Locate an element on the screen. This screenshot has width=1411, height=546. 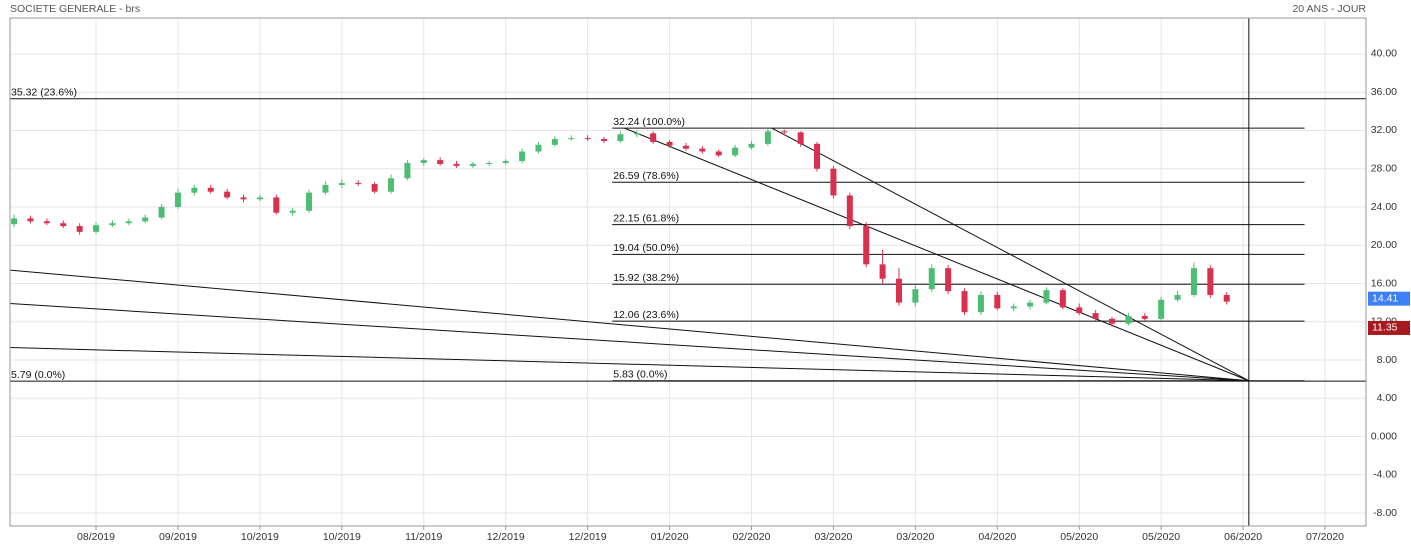
price-tag-label: 11.35 is located at coordinates (1385, 328).